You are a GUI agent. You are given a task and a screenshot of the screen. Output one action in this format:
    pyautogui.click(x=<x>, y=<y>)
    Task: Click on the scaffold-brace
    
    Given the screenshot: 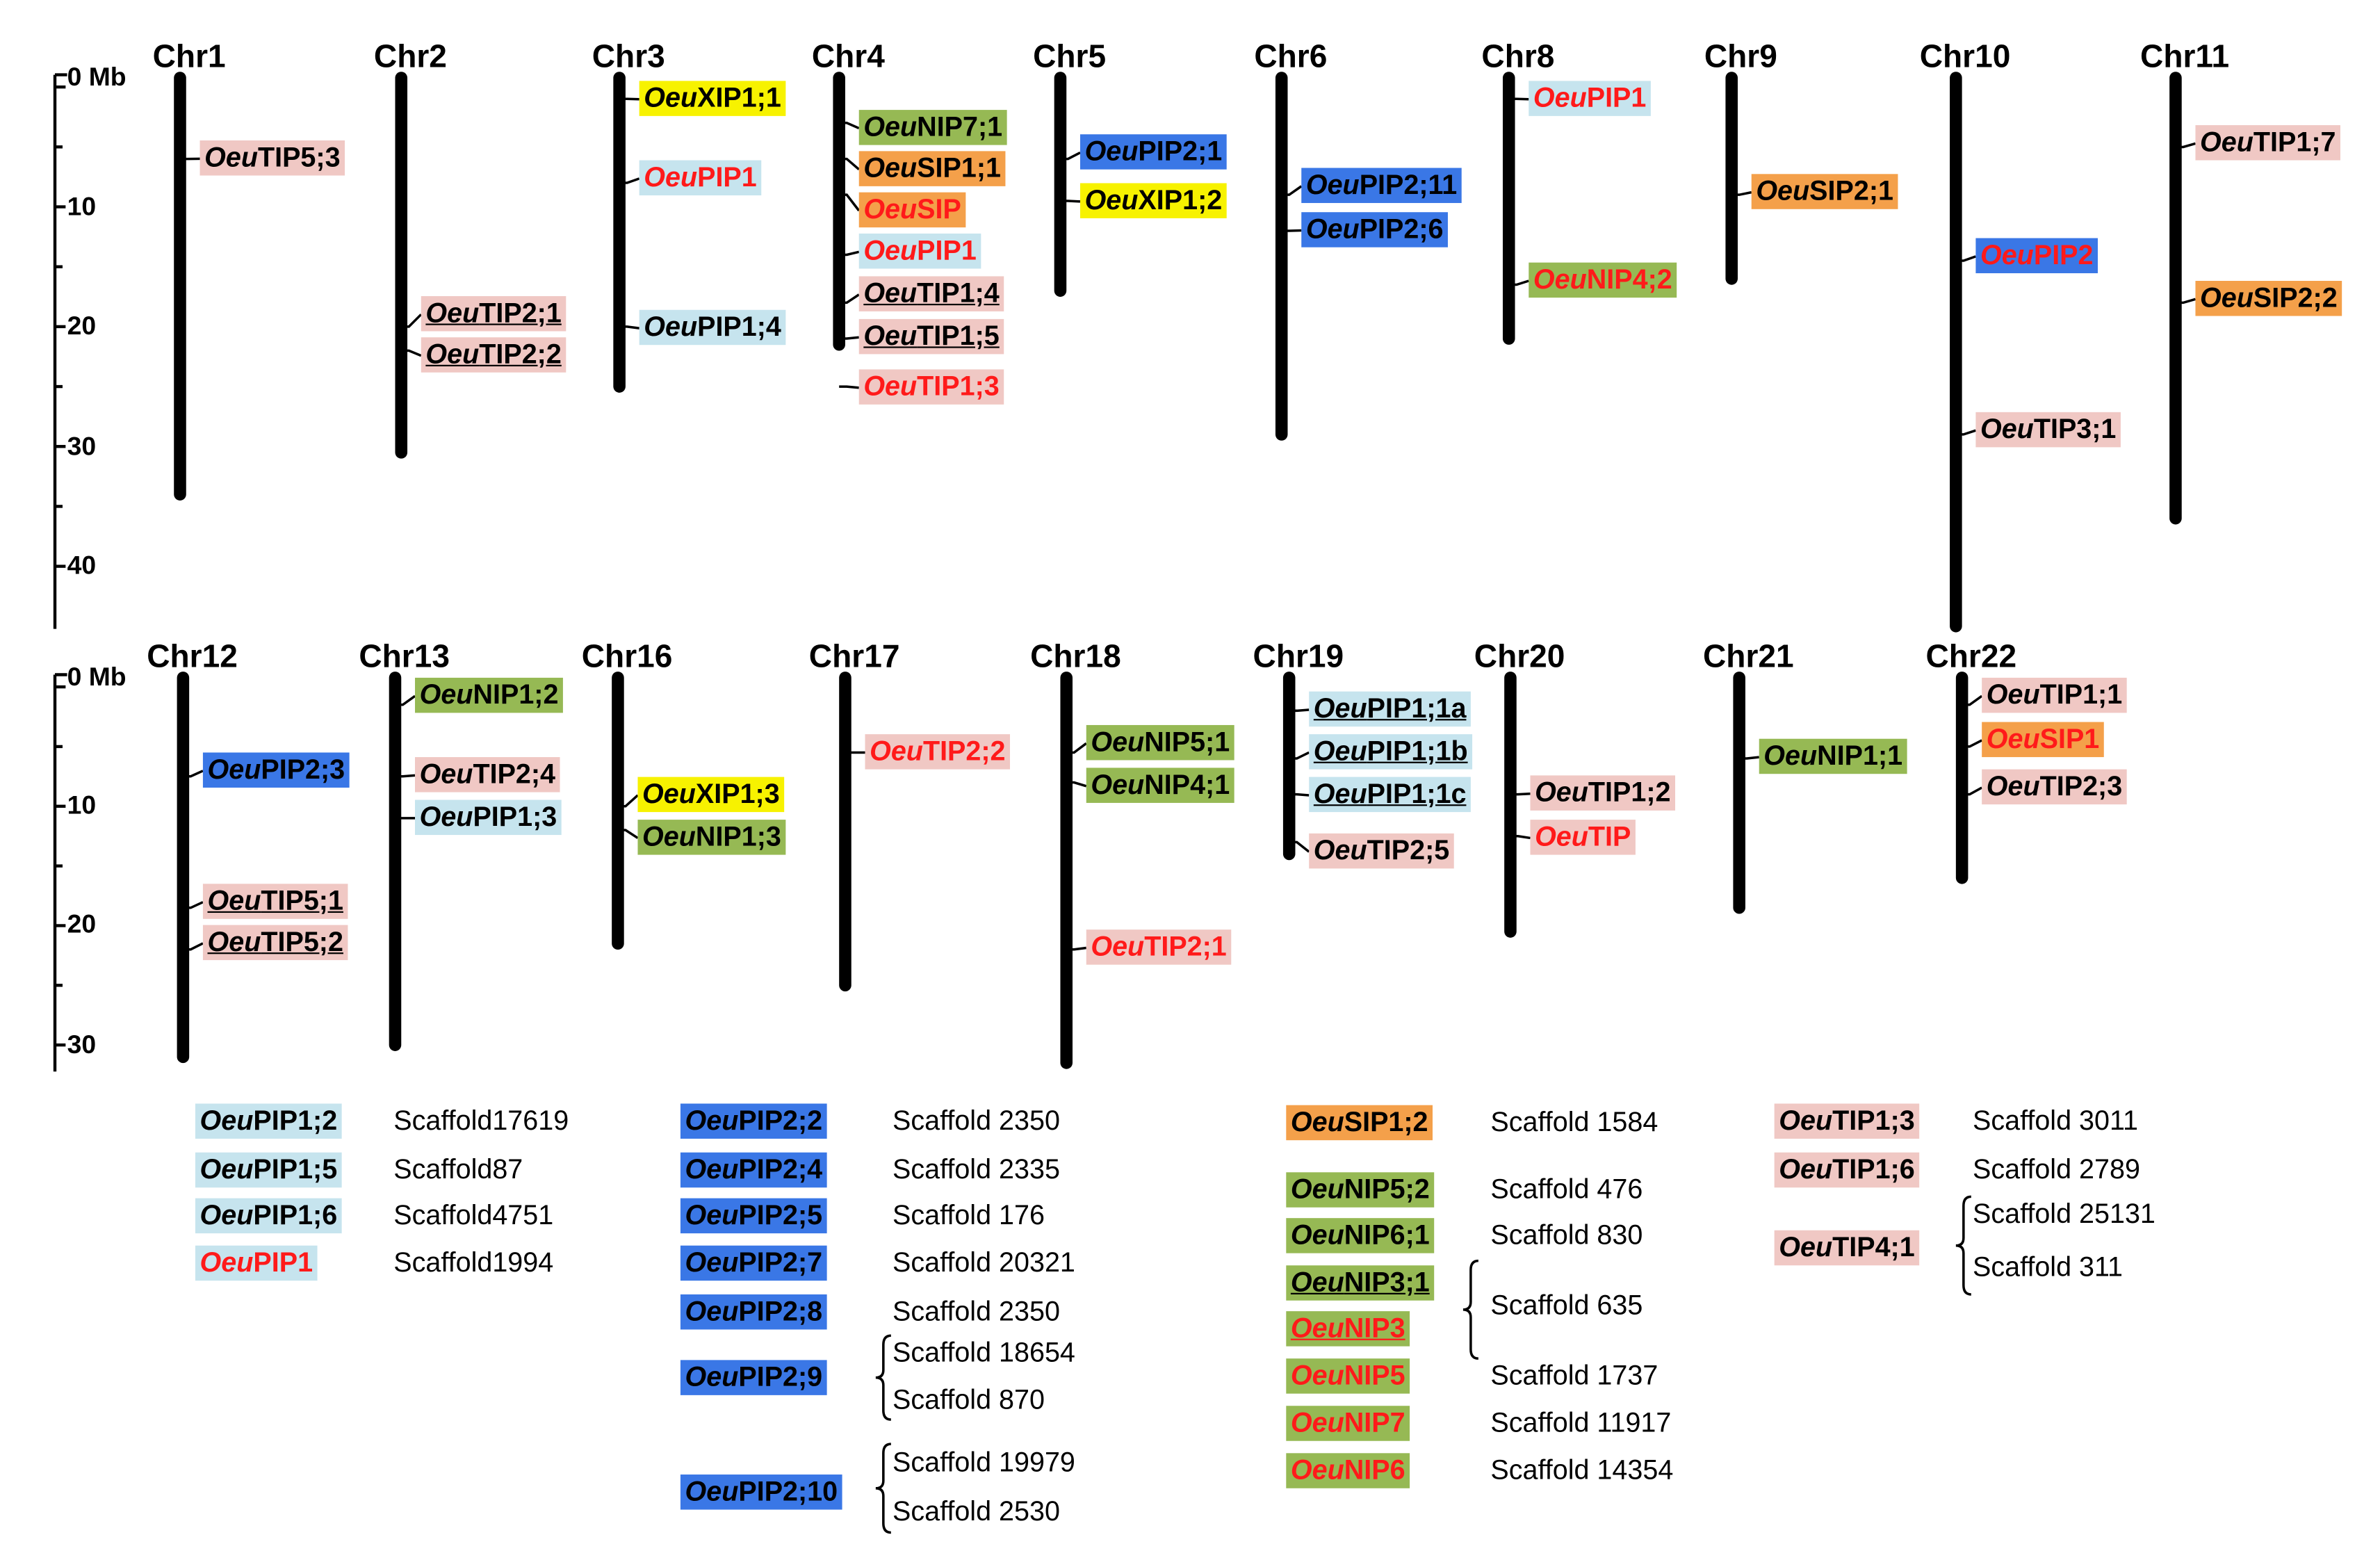 What is the action you would take?
    pyautogui.click(x=1963, y=1245)
    